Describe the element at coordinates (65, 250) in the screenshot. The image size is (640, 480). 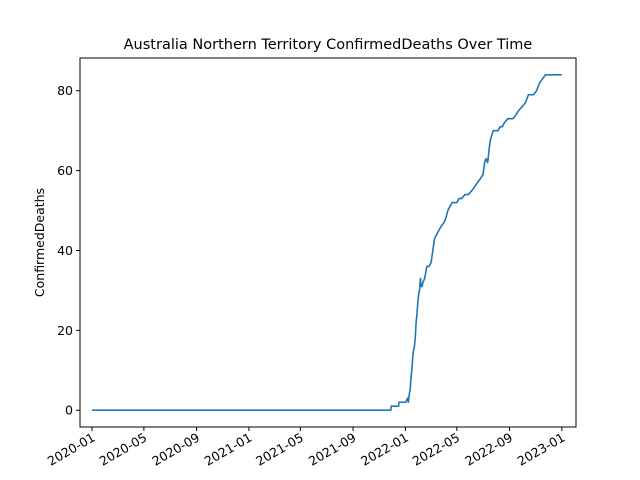
I see `y-tick-label: 40` at that location.